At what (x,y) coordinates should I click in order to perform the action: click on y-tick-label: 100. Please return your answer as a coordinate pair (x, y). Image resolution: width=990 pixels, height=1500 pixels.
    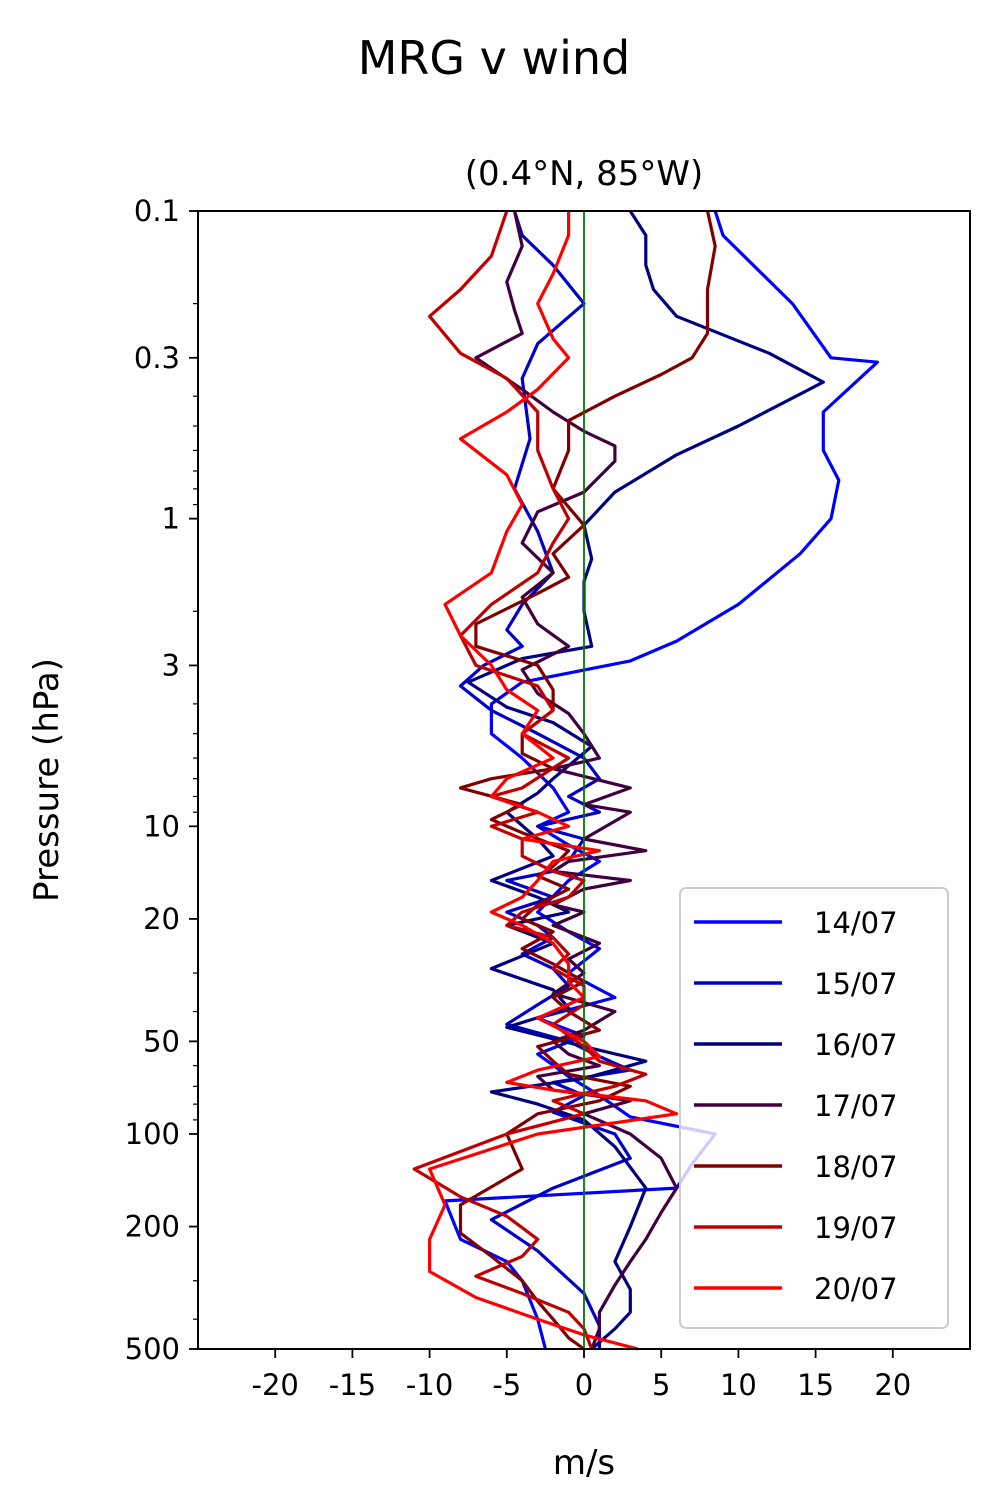
    Looking at the image, I should click on (152, 1134).